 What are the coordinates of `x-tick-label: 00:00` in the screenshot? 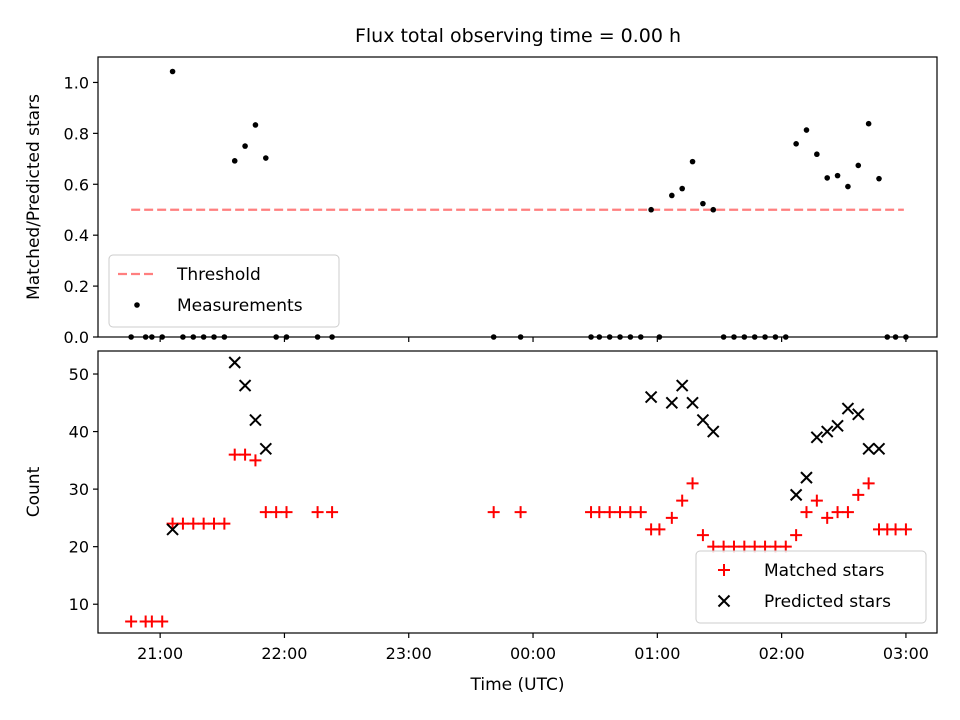 It's located at (533, 653).